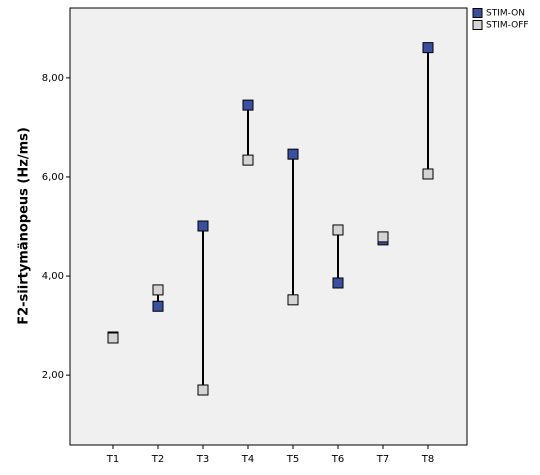  I want to click on x-tick-label: T6, so click(337, 459).